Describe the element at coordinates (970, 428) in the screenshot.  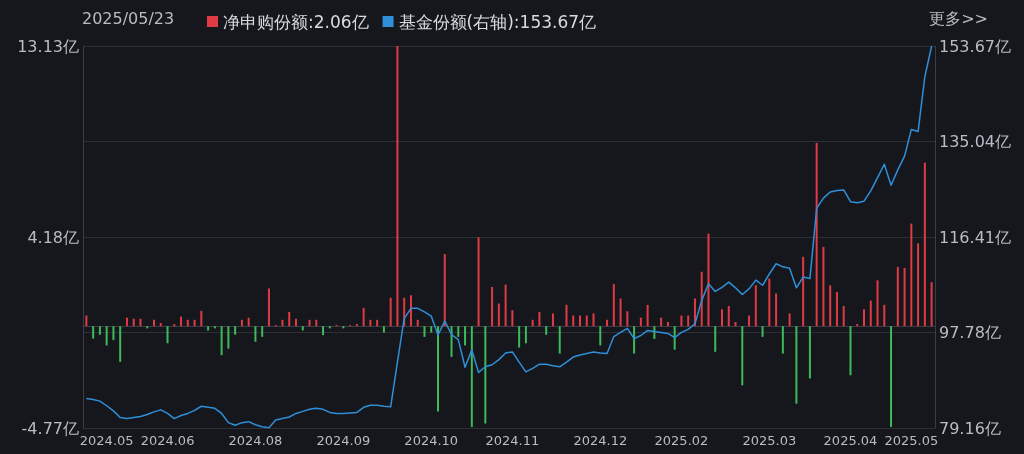
I see `y2-tick-label: 79.16亿` at that location.